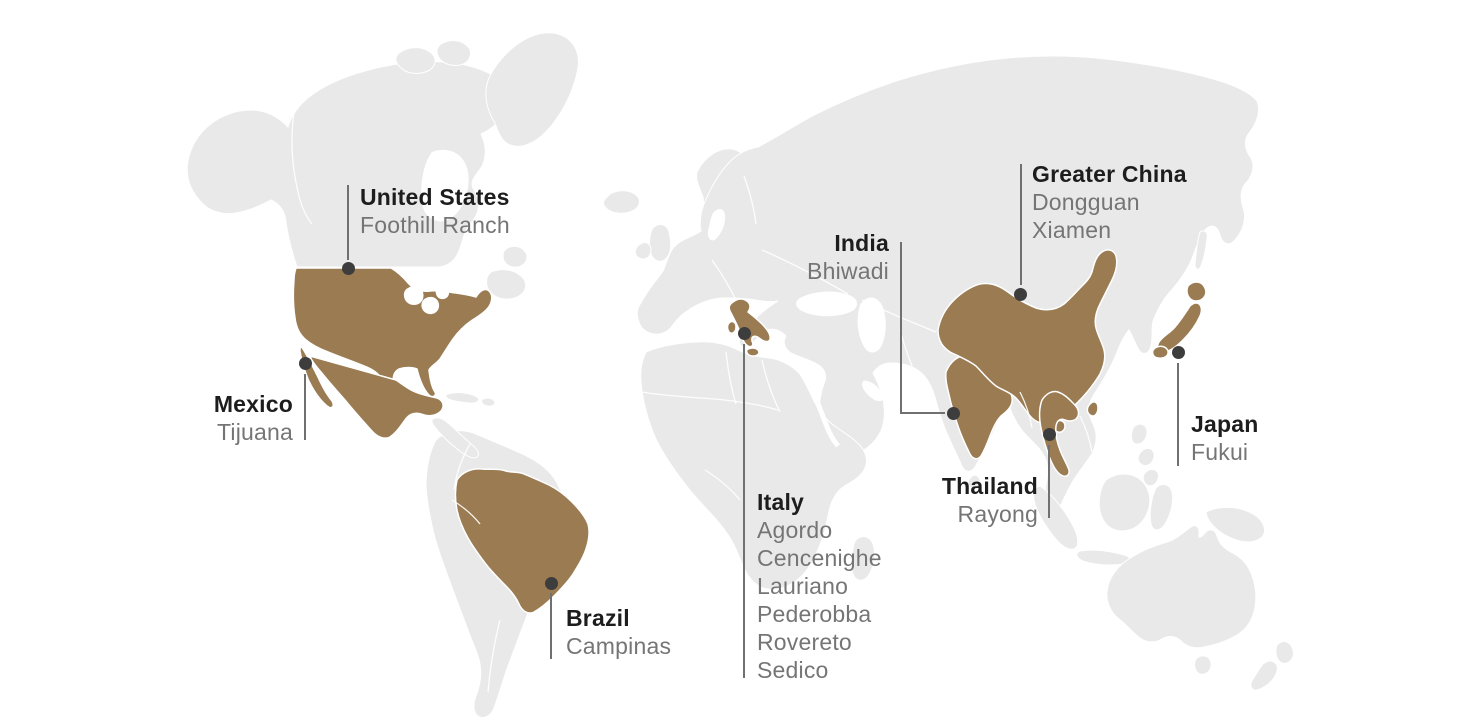  What do you see at coordinates (1220, 452) in the screenshot?
I see `city-name: Fukui` at bounding box center [1220, 452].